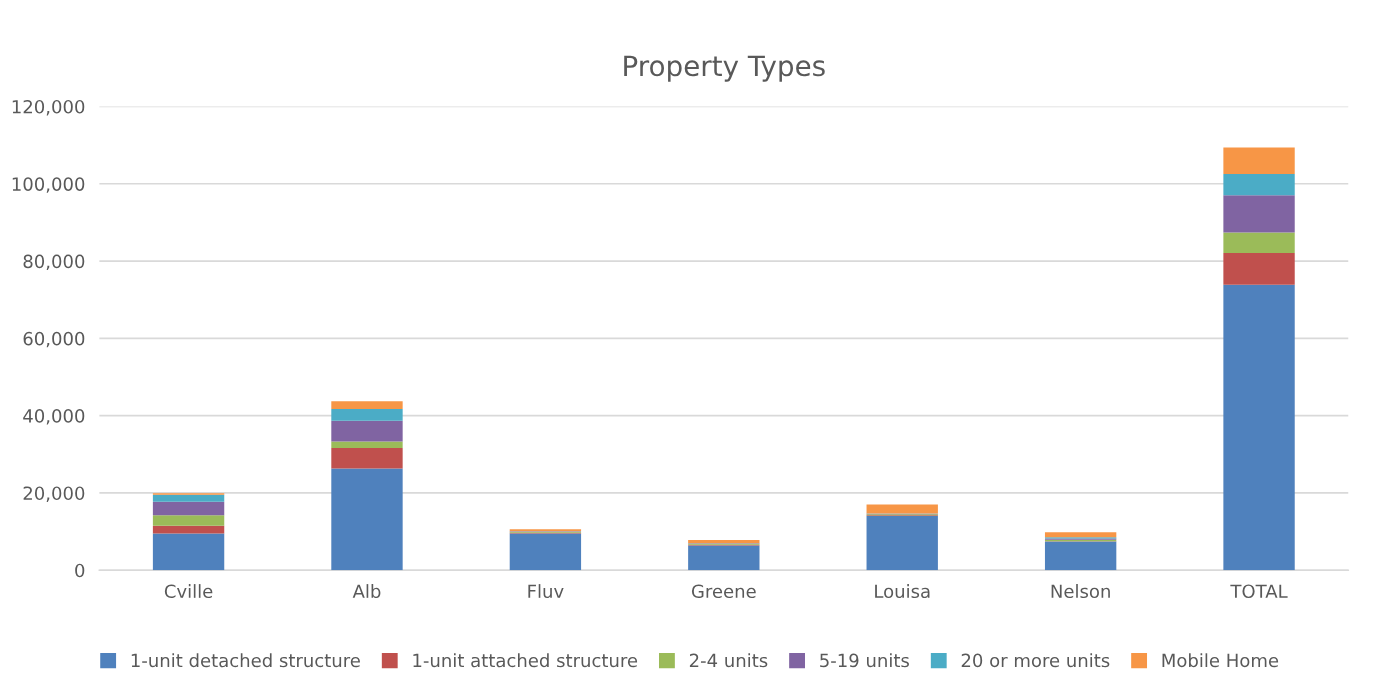 This screenshot has width=1380, height=687. I want to click on x-tick-label: Fluv, so click(546, 591).